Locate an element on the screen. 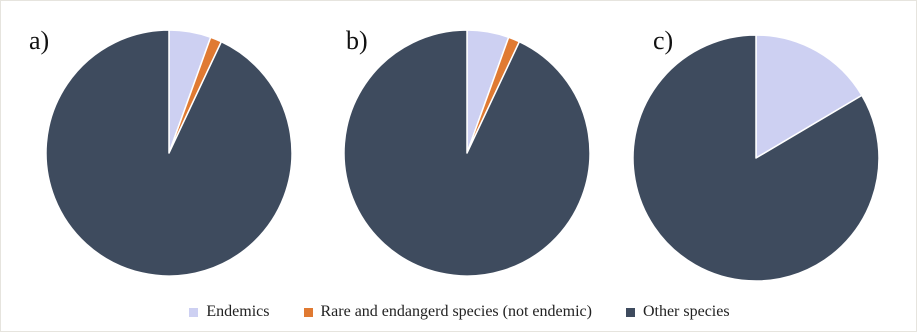 The width and height of the screenshot is (917, 332). legend-label-endemics: Endemics is located at coordinates (238, 311).